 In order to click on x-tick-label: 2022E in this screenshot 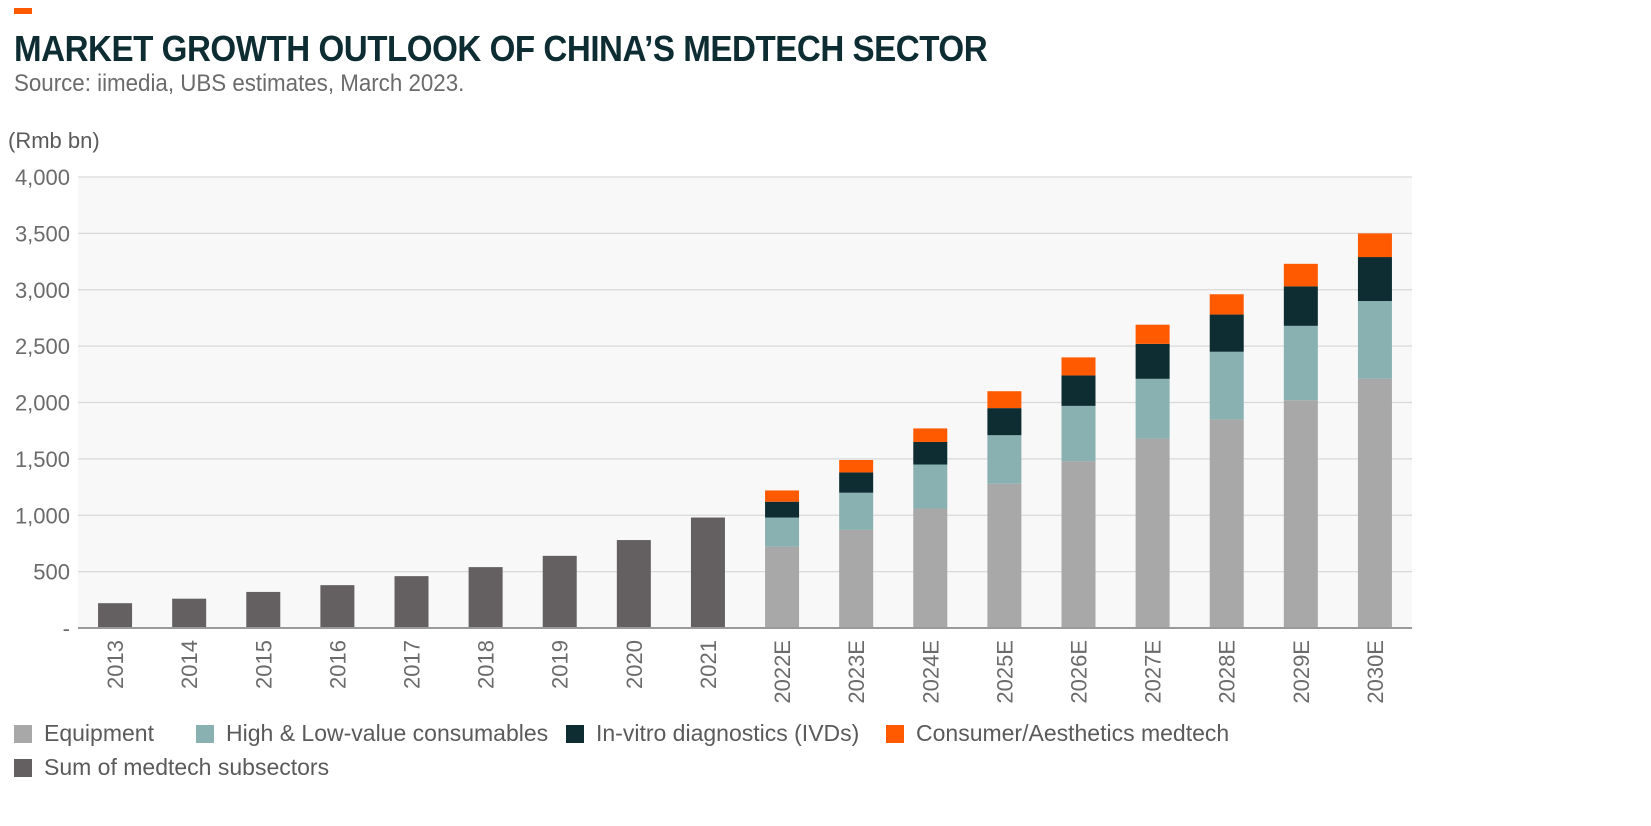, I will do `click(782, 672)`.